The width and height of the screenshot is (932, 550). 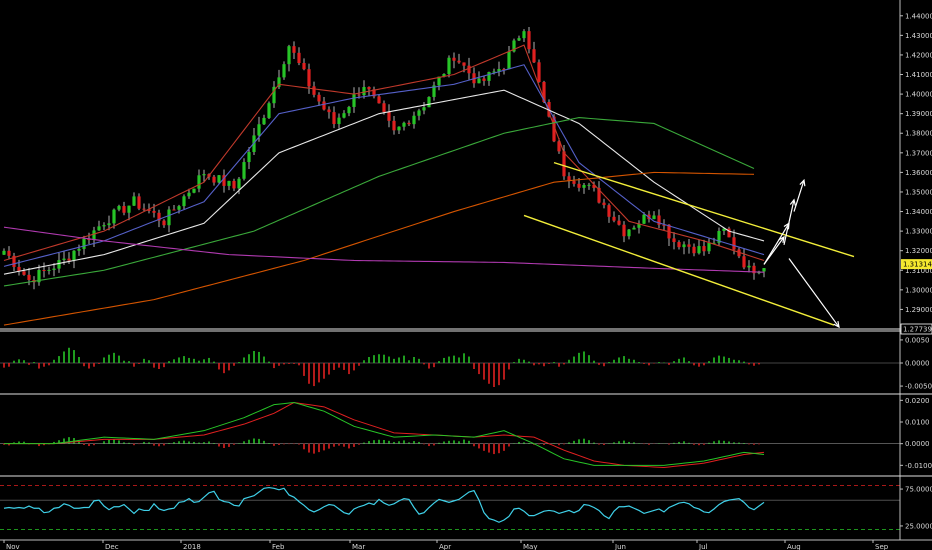 I want to click on price-tick-label: 1.40000, so click(x=918, y=95).